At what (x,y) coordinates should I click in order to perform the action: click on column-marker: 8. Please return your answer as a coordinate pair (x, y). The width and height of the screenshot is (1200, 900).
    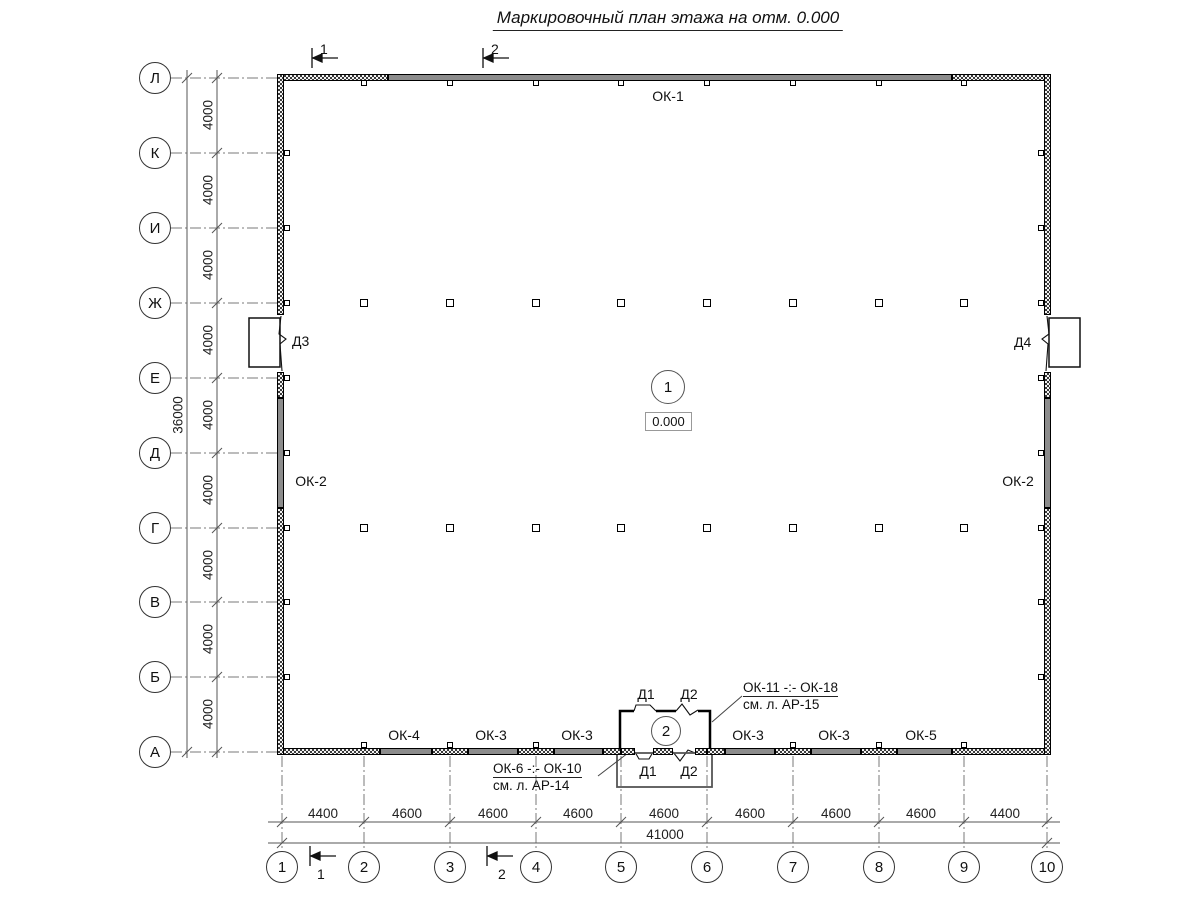
    Looking at the image, I should click on (879, 867).